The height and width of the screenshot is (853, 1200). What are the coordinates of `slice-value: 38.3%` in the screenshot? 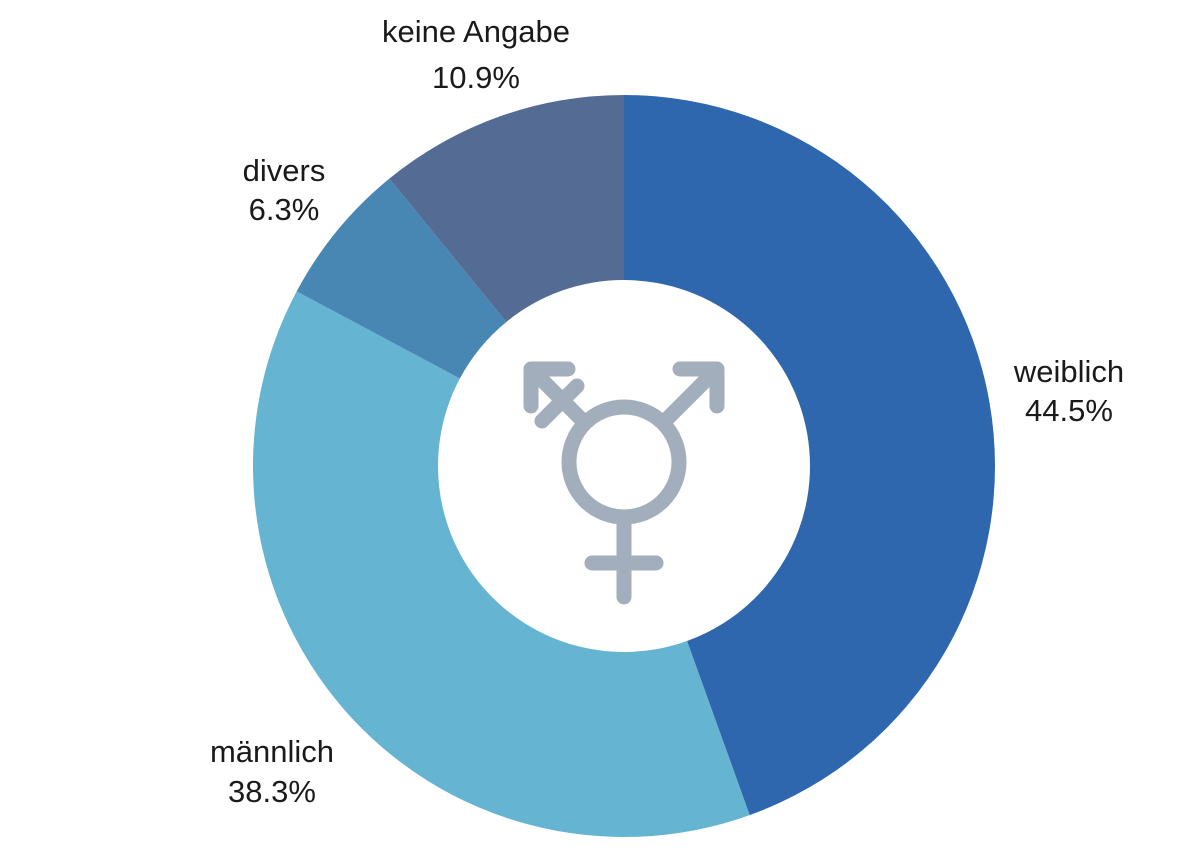 It's located at (272, 791).